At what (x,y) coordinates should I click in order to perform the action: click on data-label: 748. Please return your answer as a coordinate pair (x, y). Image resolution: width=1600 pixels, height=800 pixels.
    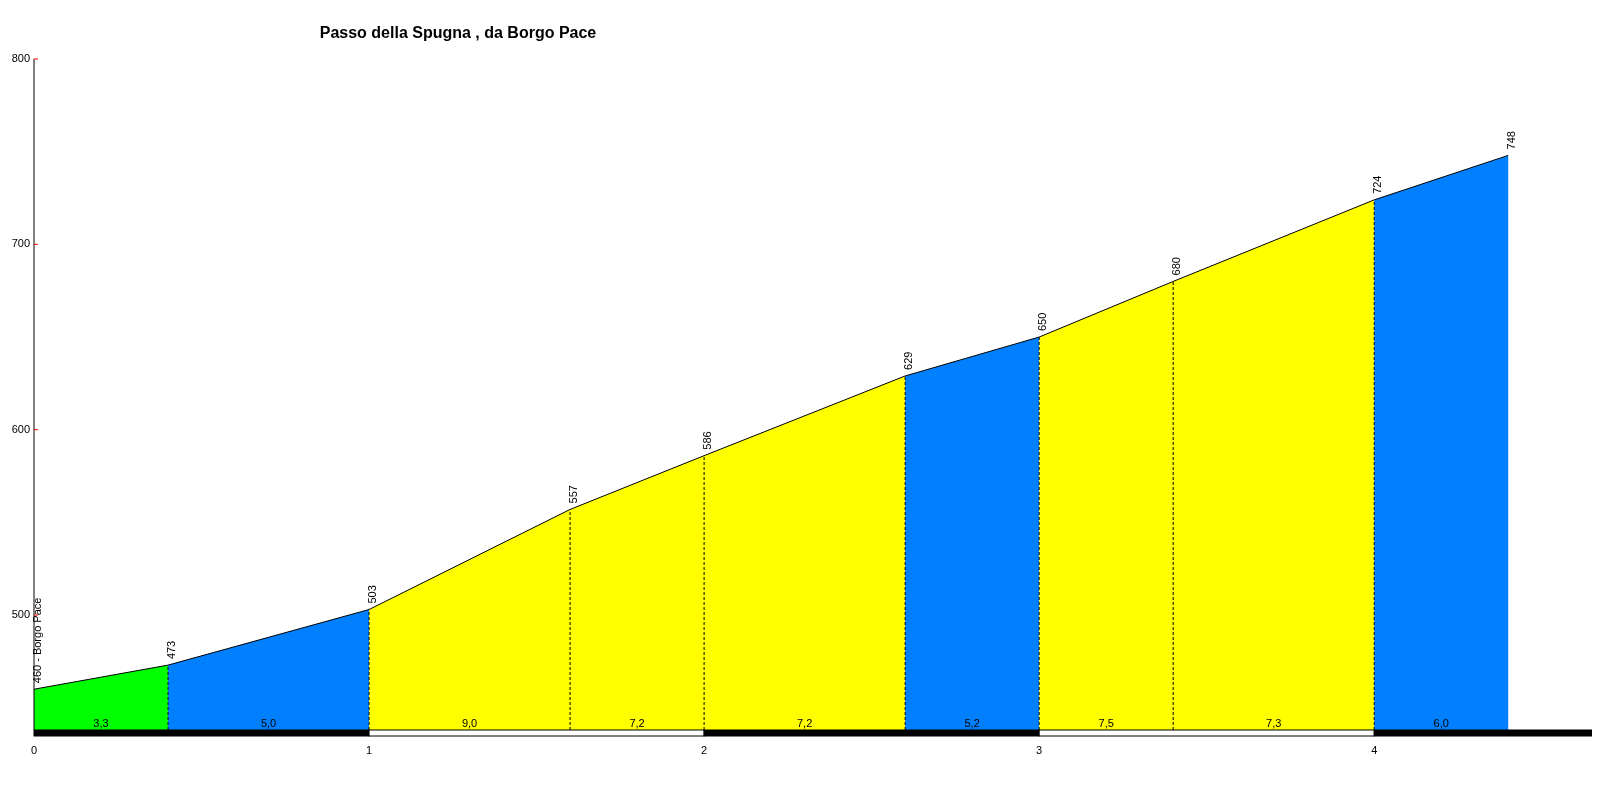
    Looking at the image, I should click on (1511, 140).